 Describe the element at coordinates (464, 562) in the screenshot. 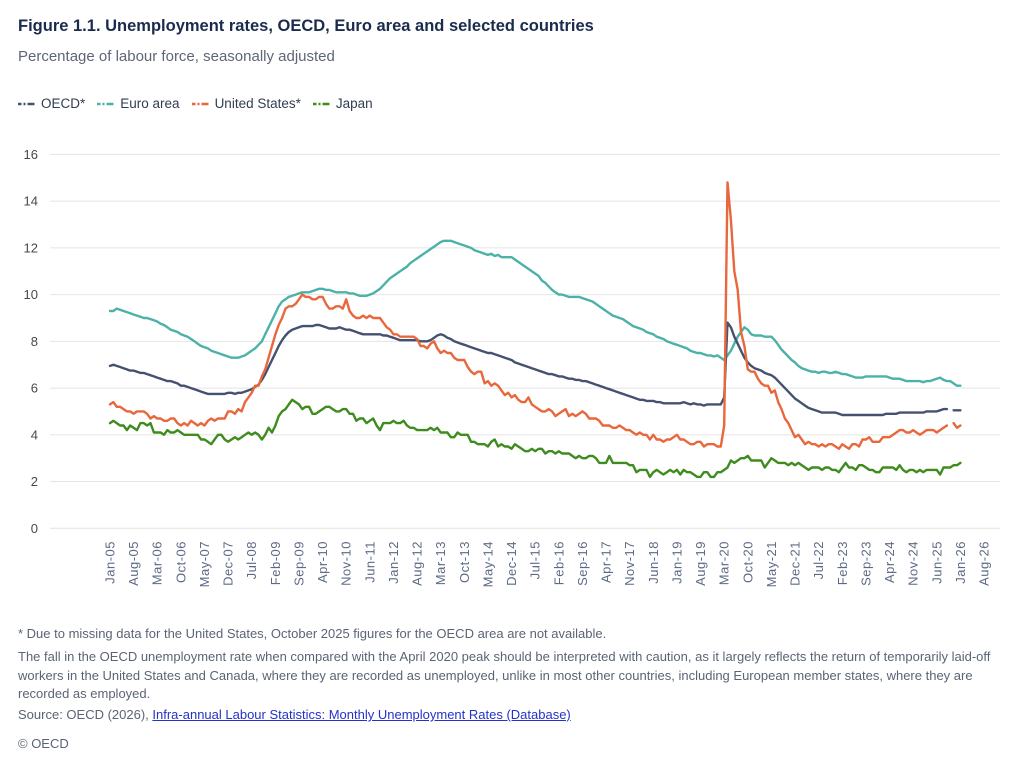

I see `svg-text: Oct-13` at that location.